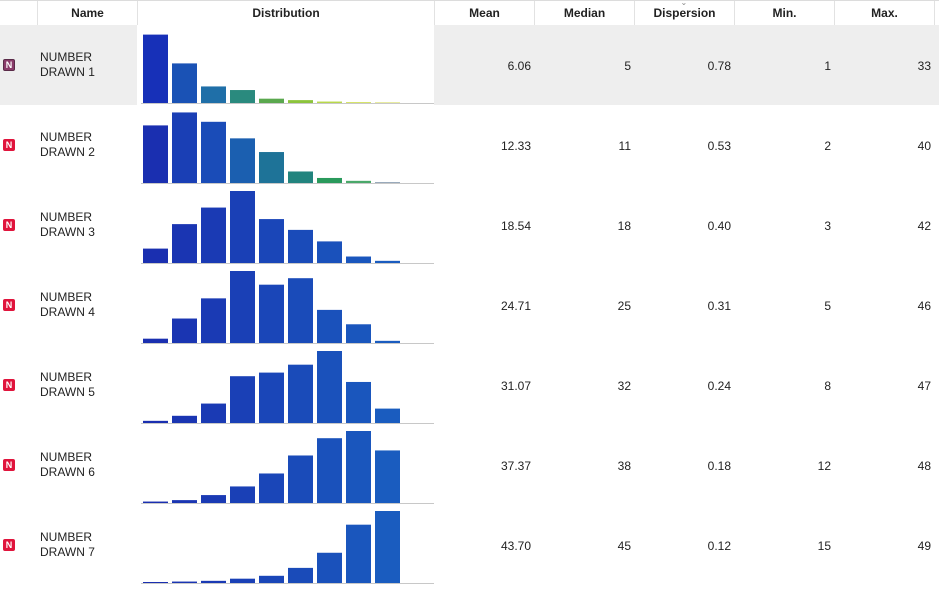  Describe the element at coordinates (515, 306) in the screenshot. I see `mean-value: 24.71` at that location.